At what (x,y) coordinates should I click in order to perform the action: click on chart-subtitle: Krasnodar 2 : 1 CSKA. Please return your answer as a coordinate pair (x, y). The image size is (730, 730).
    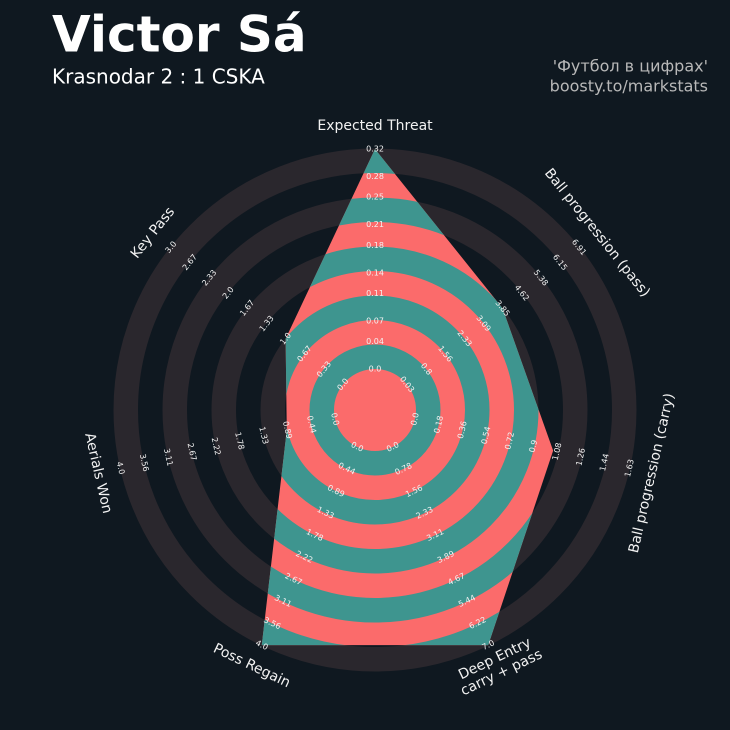
    Looking at the image, I should click on (158, 77).